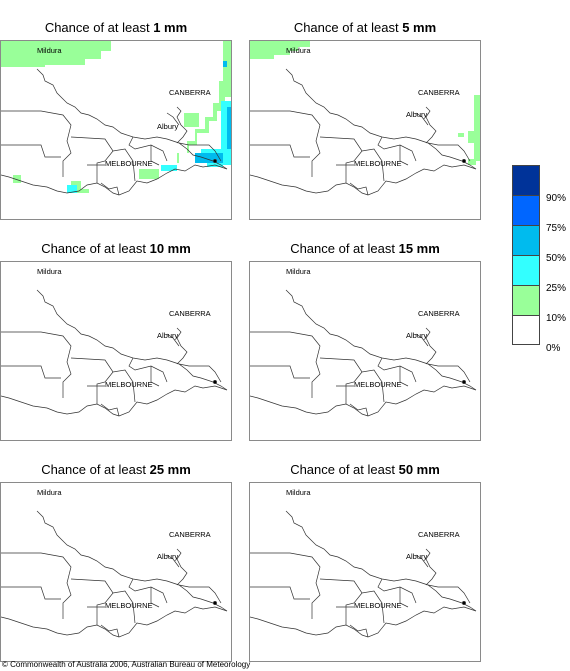 This screenshot has height=671, width=570. What do you see at coordinates (365, 27) in the screenshot?
I see `panel-title-5mm: Chance of at least 5 mm` at bounding box center [365, 27].